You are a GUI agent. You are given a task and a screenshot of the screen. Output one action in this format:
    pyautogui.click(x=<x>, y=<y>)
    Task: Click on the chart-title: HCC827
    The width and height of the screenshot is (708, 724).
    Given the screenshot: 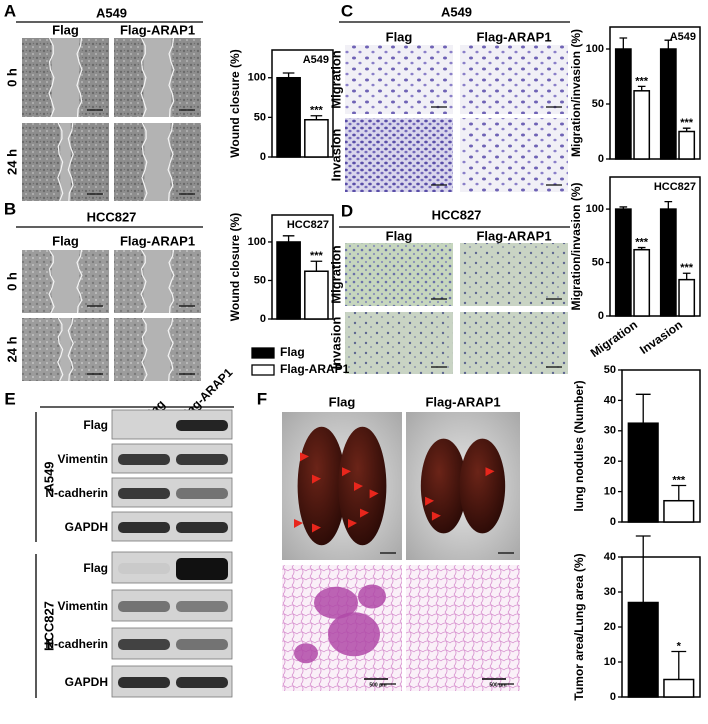 What is the action you would take?
    pyautogui.click(x=675, y=187)
    